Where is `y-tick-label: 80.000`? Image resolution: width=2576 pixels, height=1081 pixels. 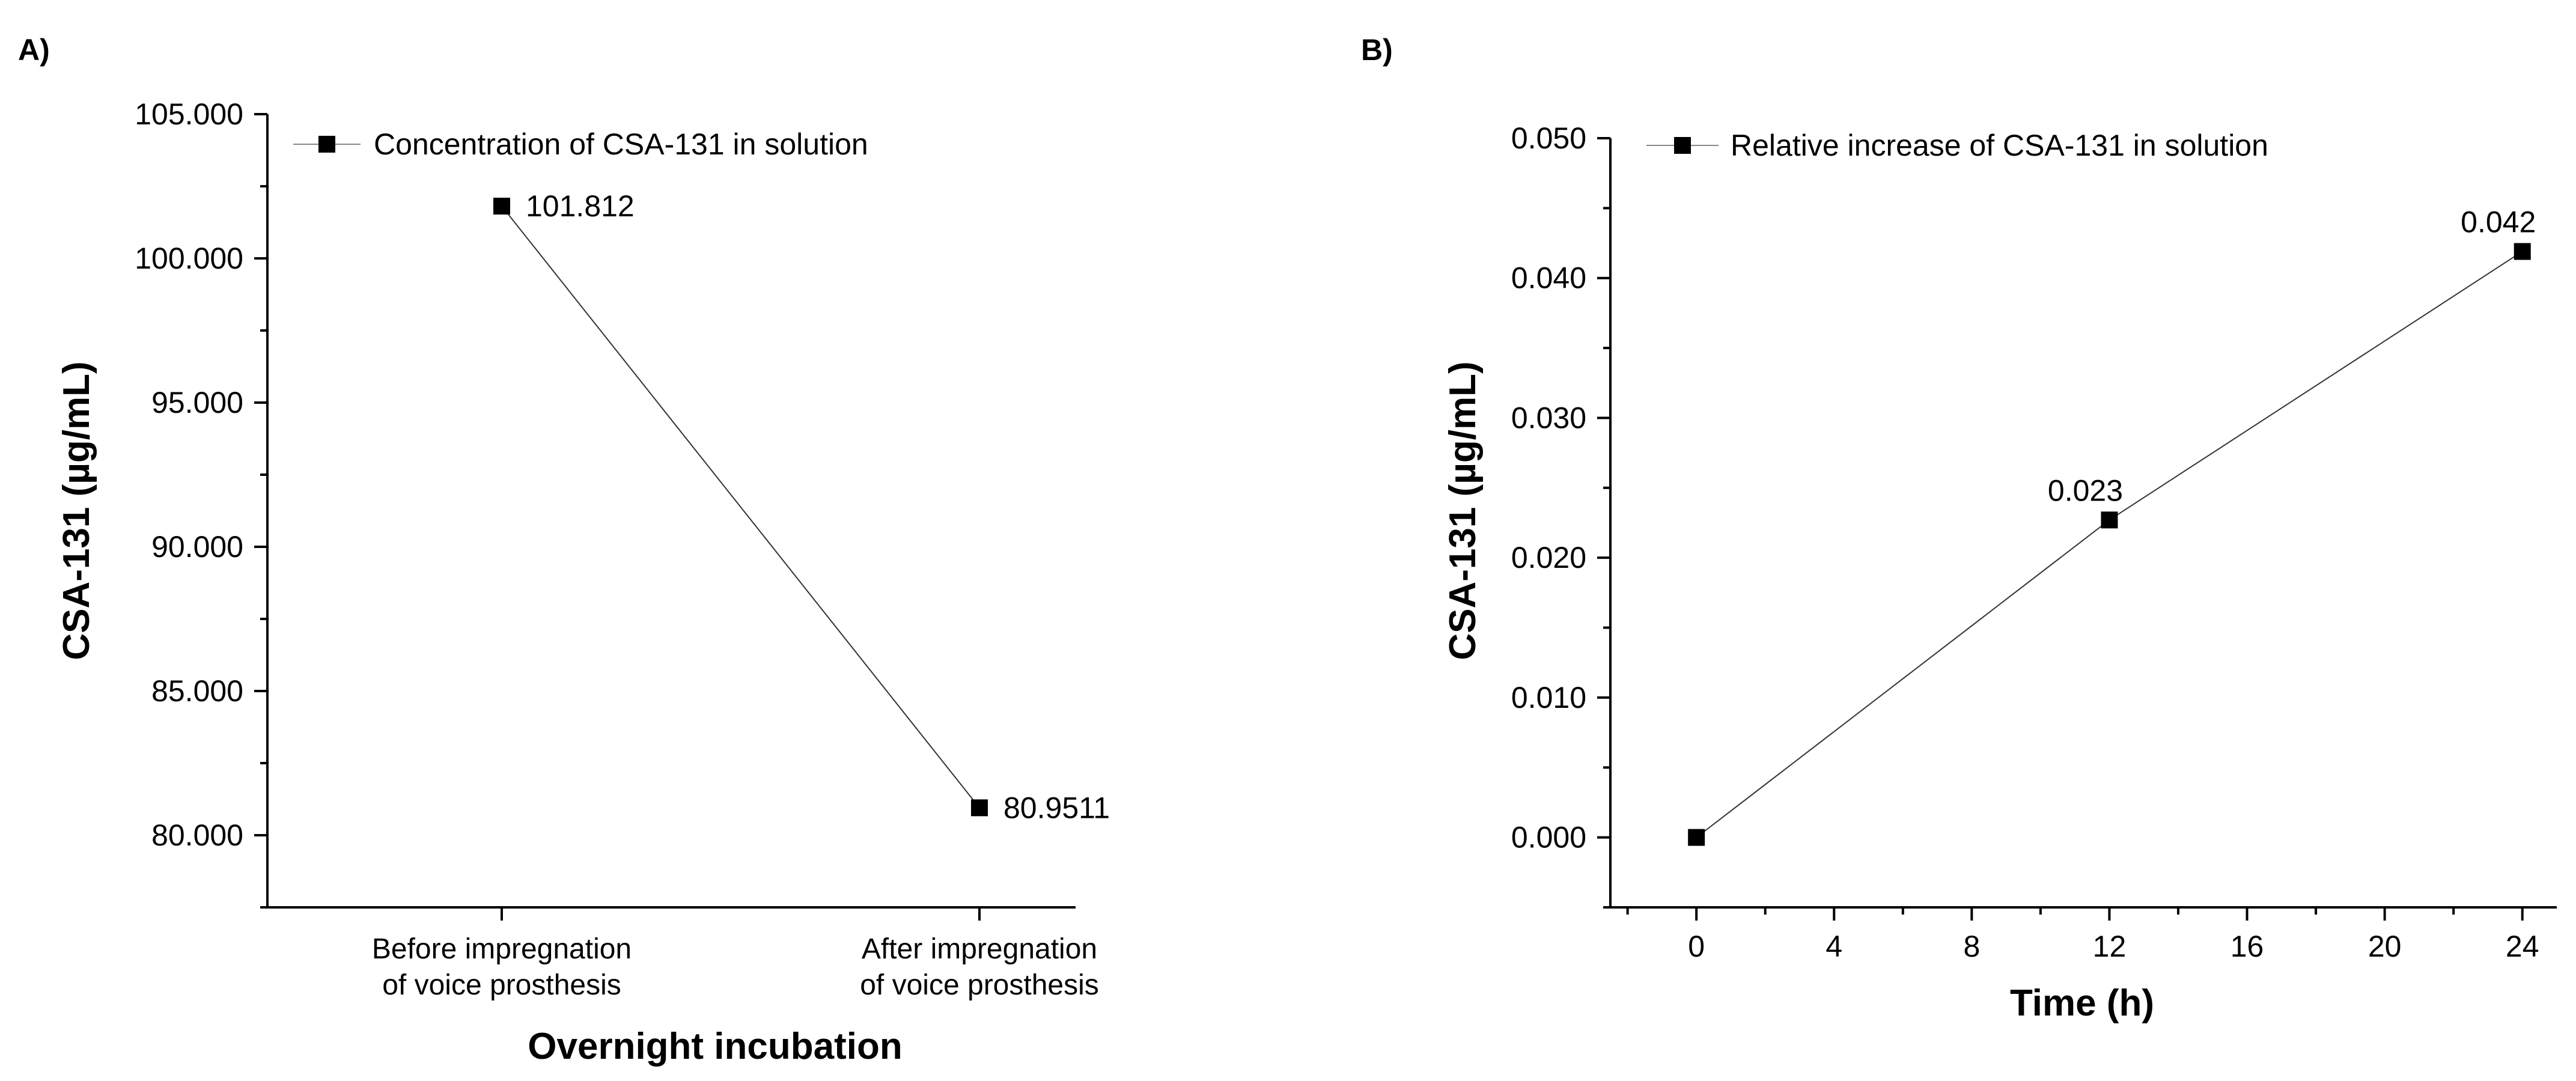
y-tick-label: 80.000 is located at coordinates (197, 835).